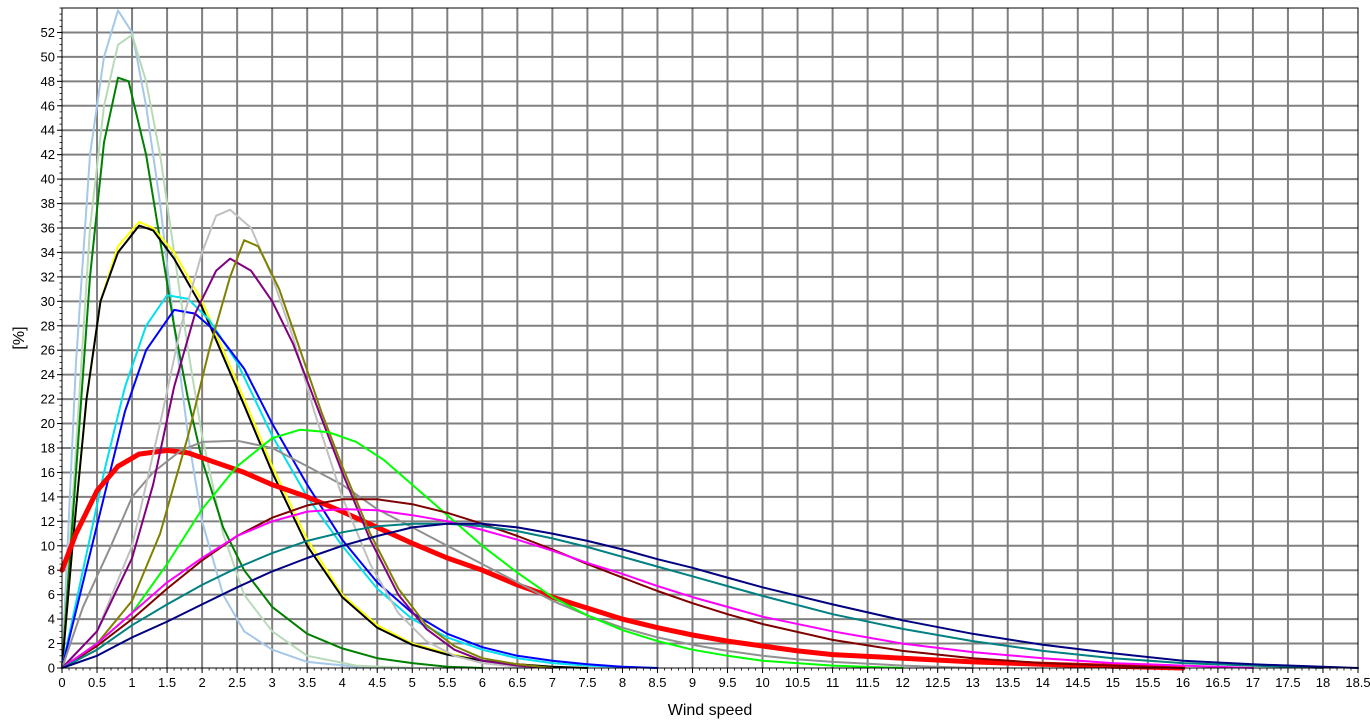 Image resolution: width=1370 pixels, height=721 pixels. I want to click on y-tick-label: 20, so click(48, 423).